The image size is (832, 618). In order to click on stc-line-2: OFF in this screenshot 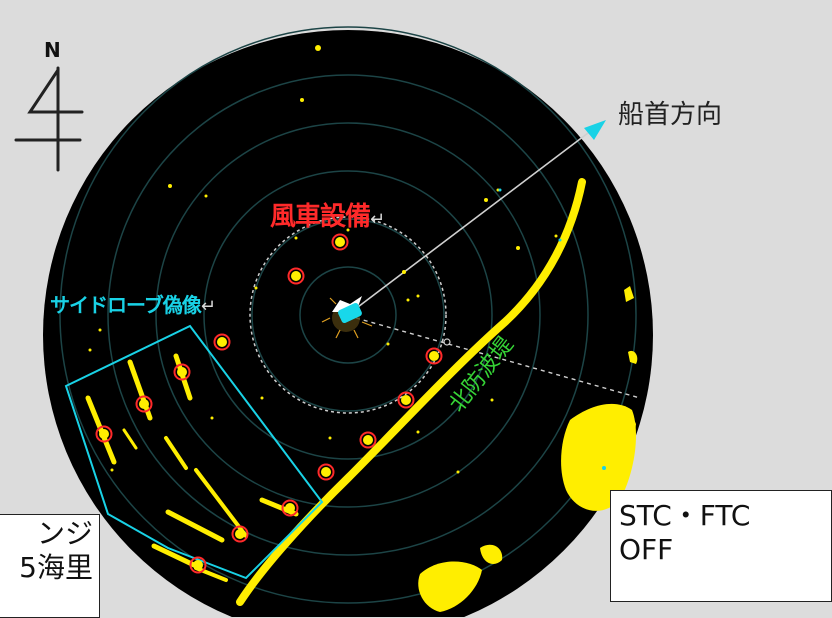, I will do `click(646, 549)`.